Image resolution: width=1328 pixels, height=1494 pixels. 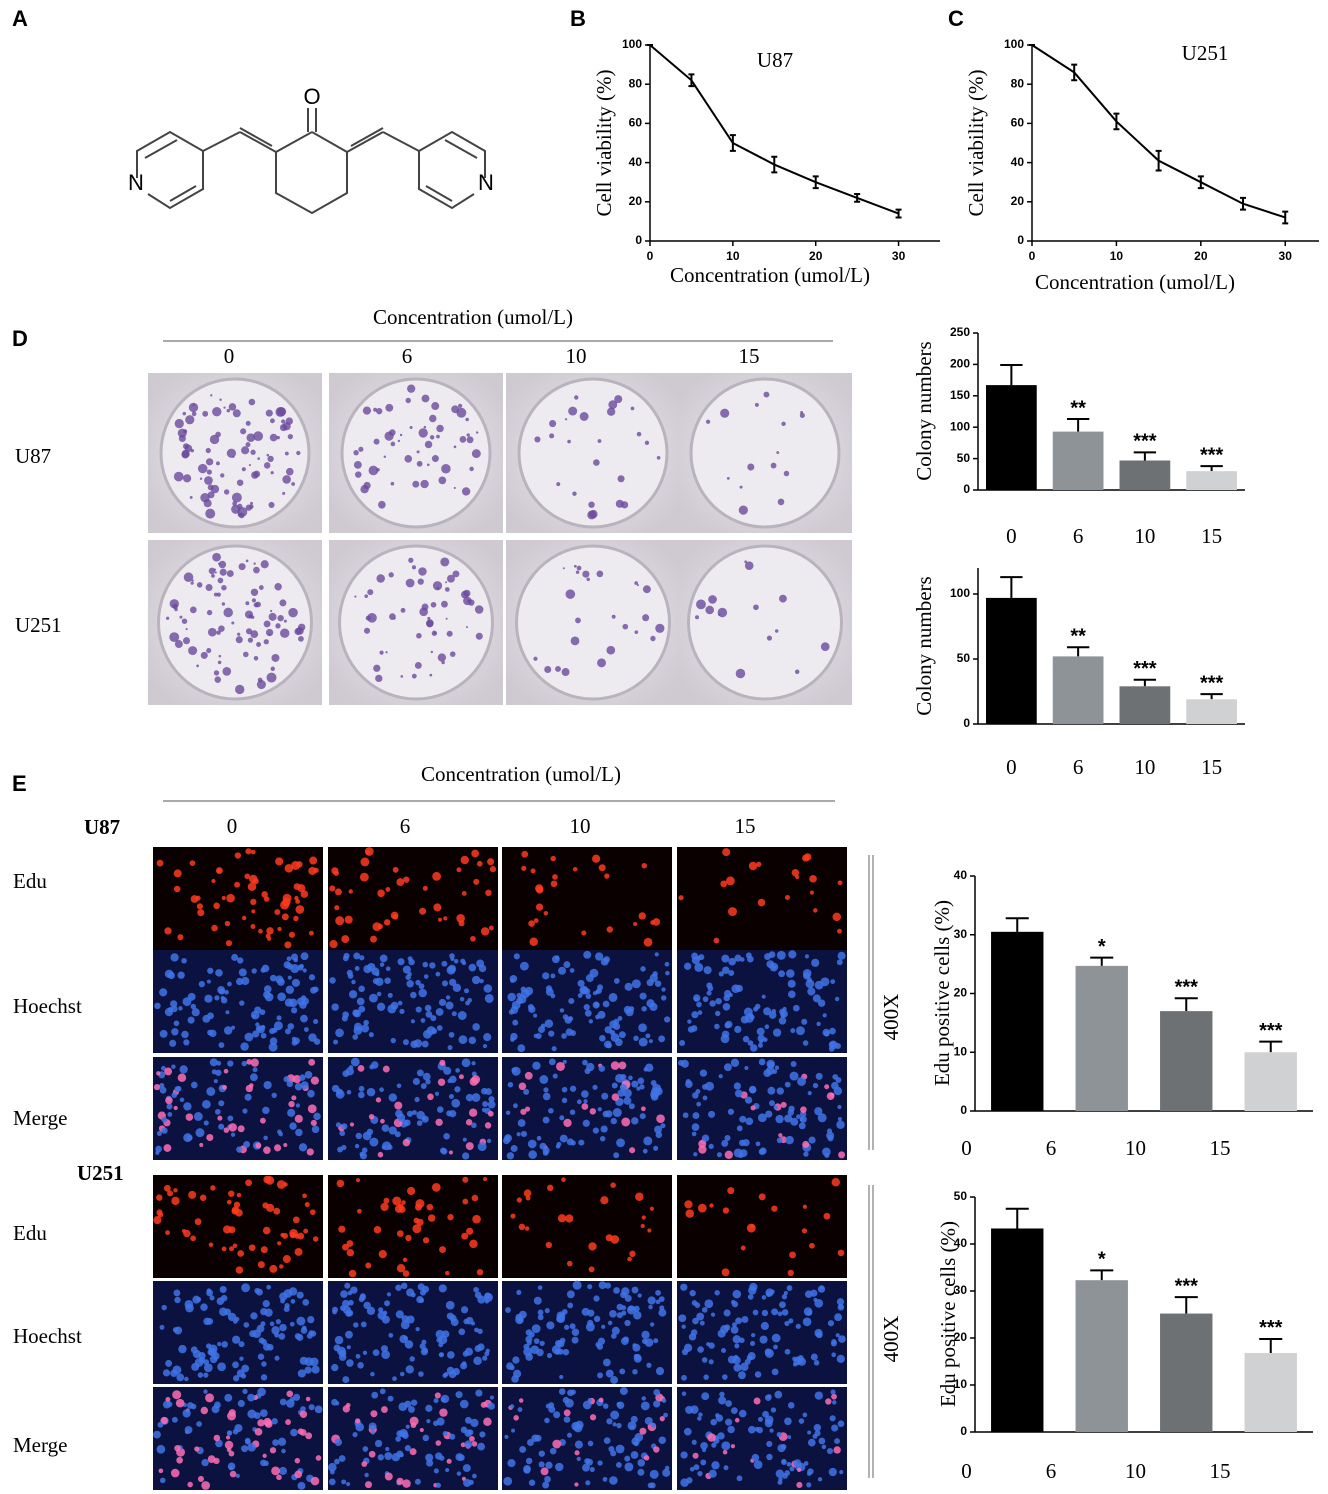 I want to click on y-tick-label: 20, so click(x=636, y=201).